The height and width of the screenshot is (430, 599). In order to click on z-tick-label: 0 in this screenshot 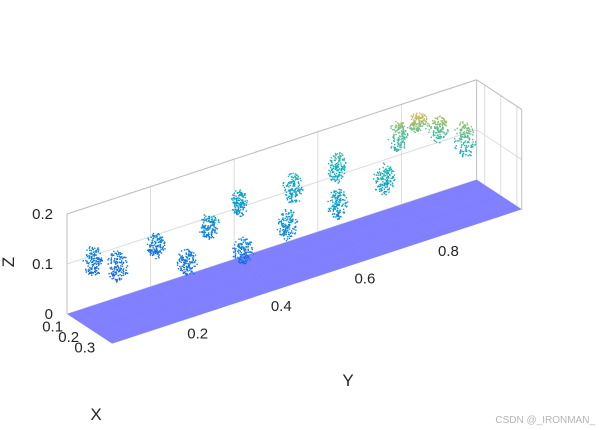, I will do `click(49, 314)`.